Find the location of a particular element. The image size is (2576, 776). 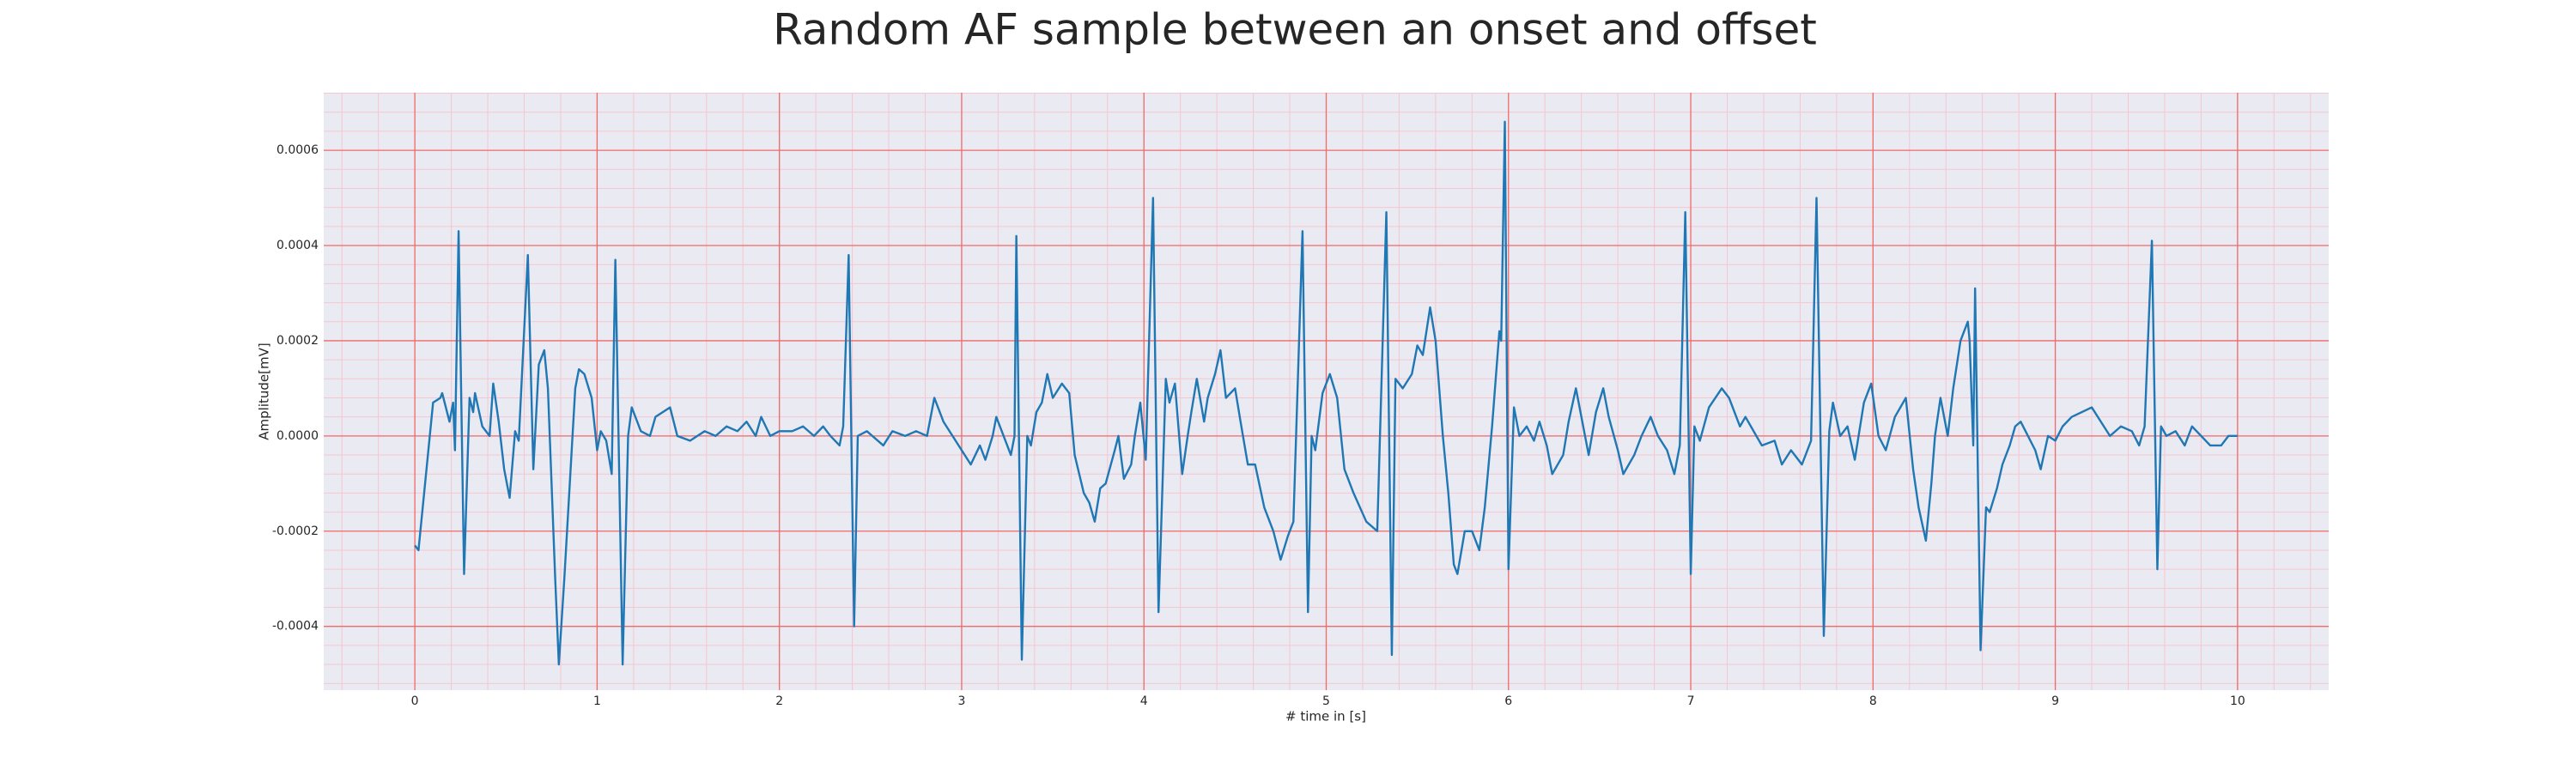

x-tick-label: 4 is located at coordinates (1144, 701).